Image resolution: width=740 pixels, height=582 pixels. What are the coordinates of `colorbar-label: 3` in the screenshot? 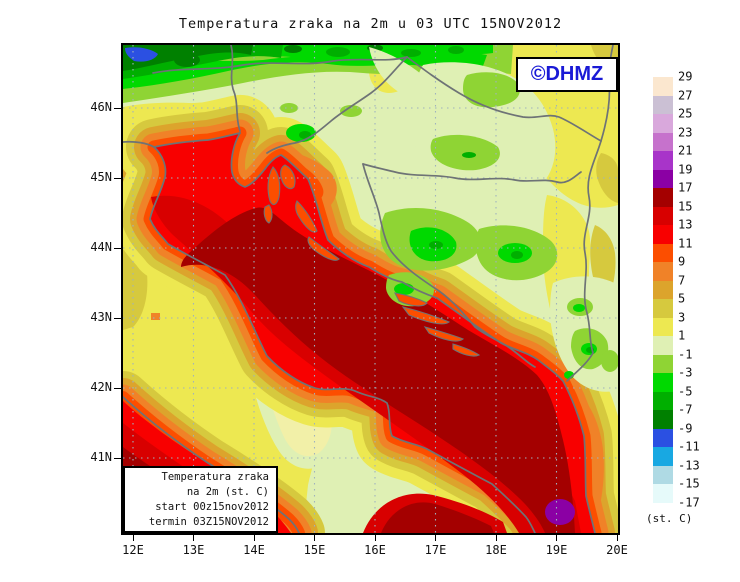 It's located at (682, 317).